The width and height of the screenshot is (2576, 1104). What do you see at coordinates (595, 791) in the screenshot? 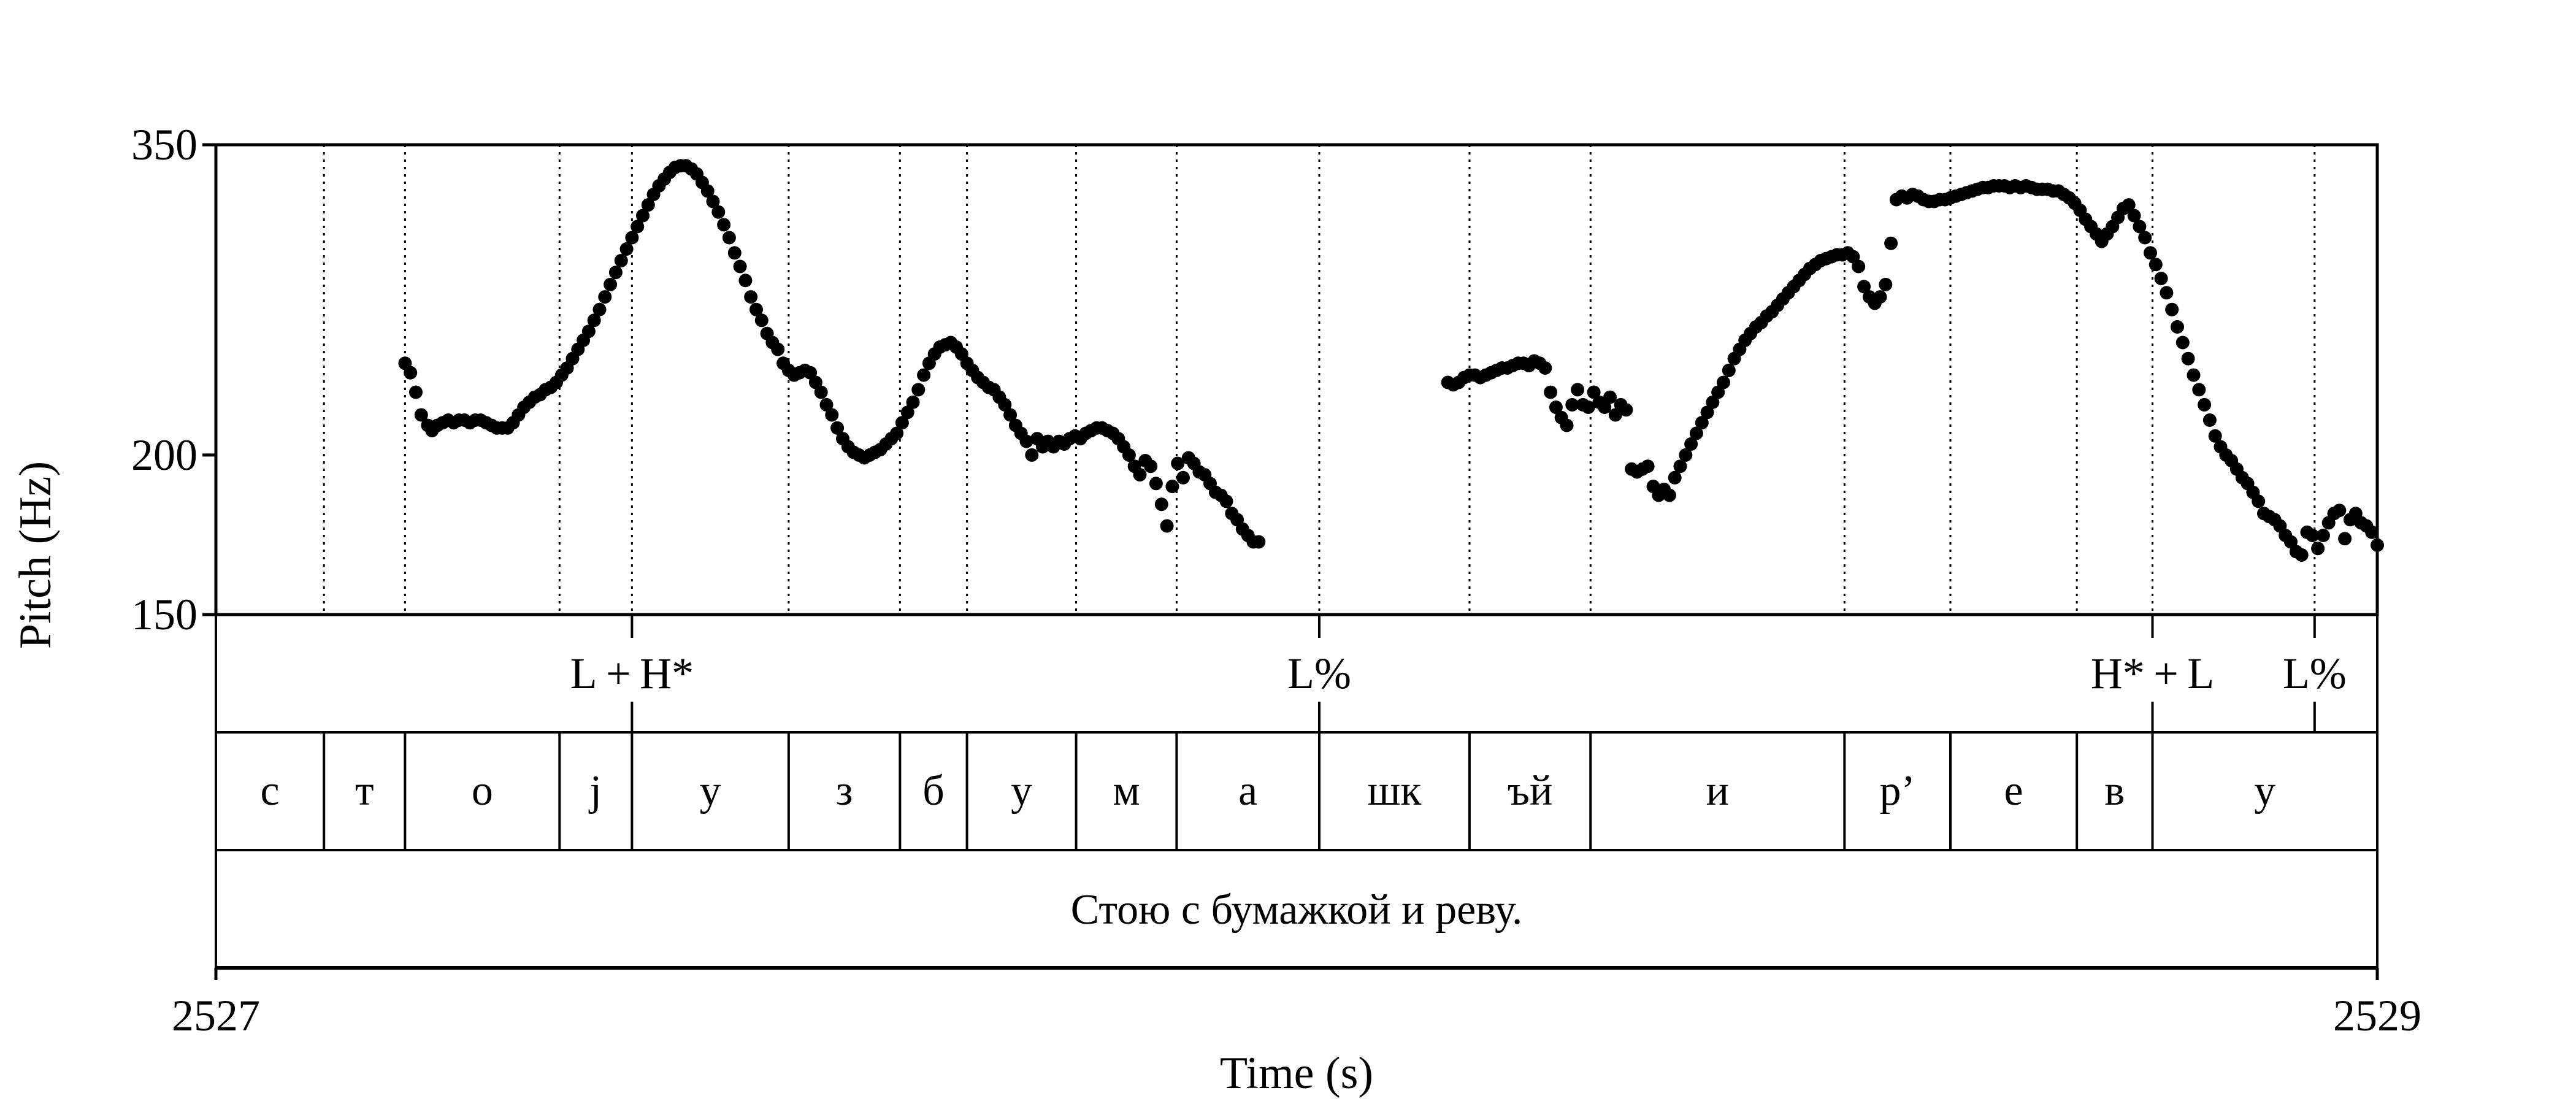
I see `segment-label: j` at bounding box center [595, 791].